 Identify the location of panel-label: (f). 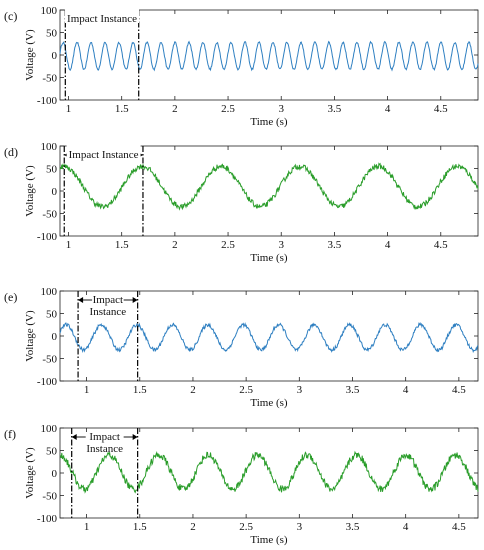
(10, 434).